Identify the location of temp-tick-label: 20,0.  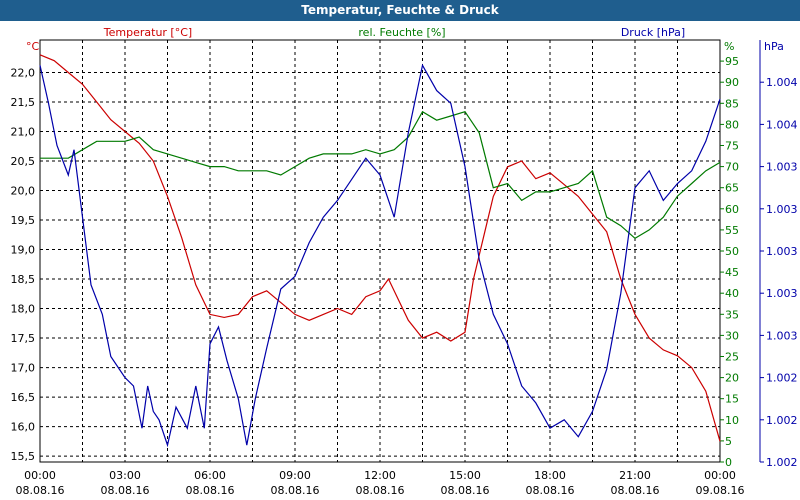
(23, 191).